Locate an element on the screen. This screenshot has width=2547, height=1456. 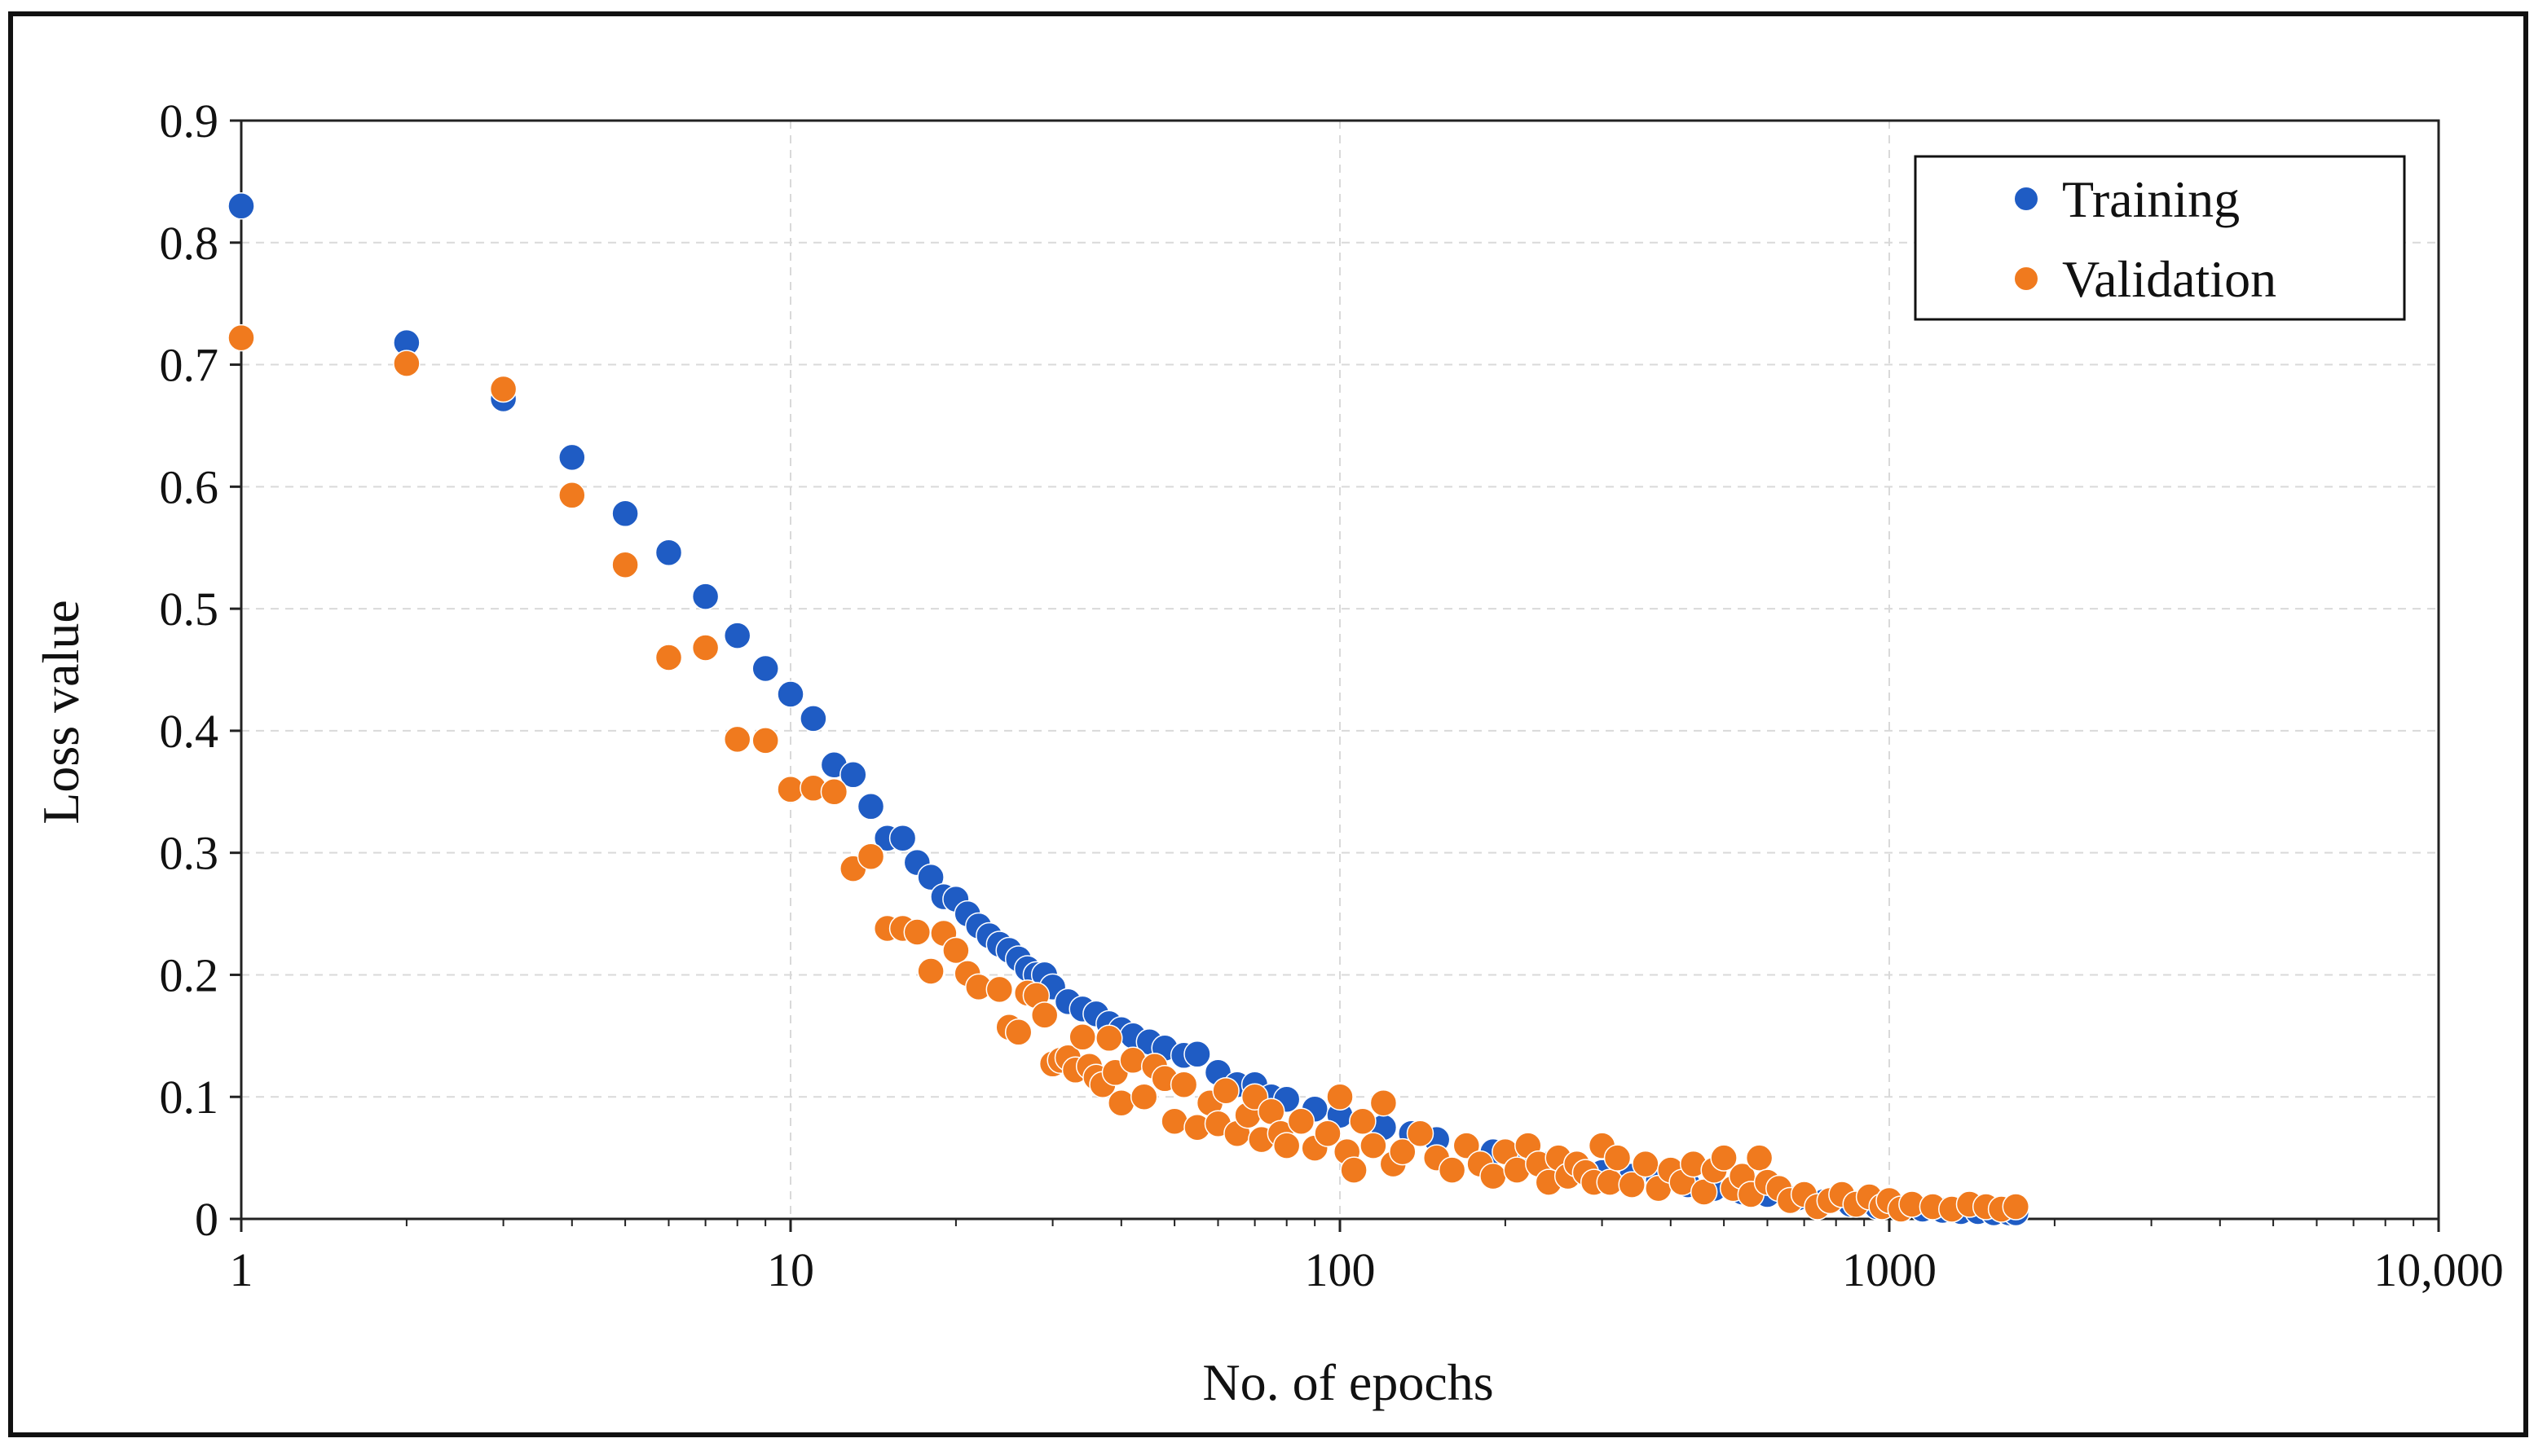
y-tick-label: 0.9 is located at coordinates (189, 121).